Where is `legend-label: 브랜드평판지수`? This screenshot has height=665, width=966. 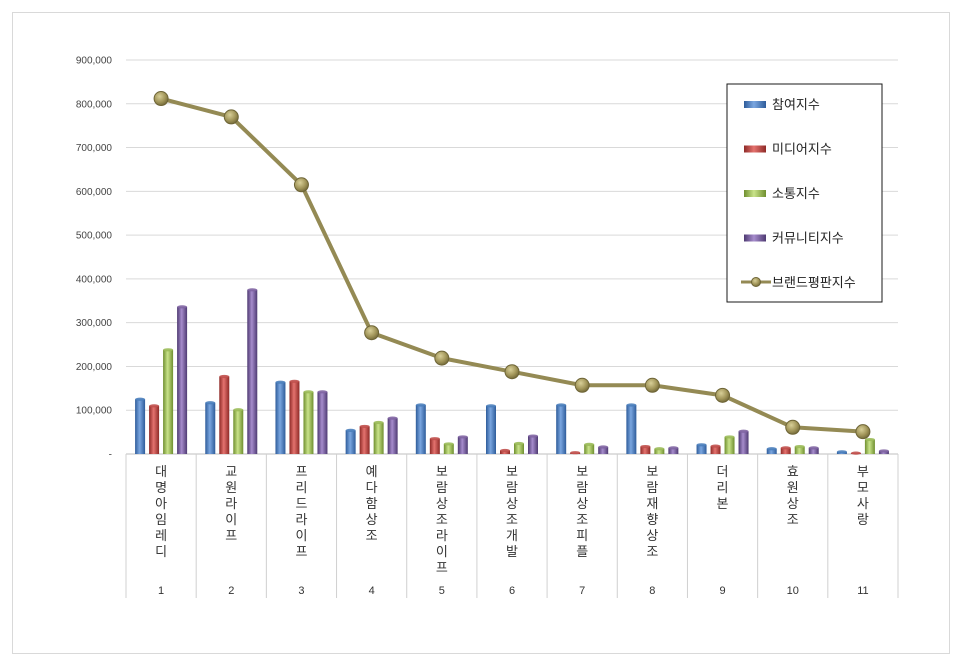
legend-label: 브랜드평판지수 is located at coordinates (814, 283).